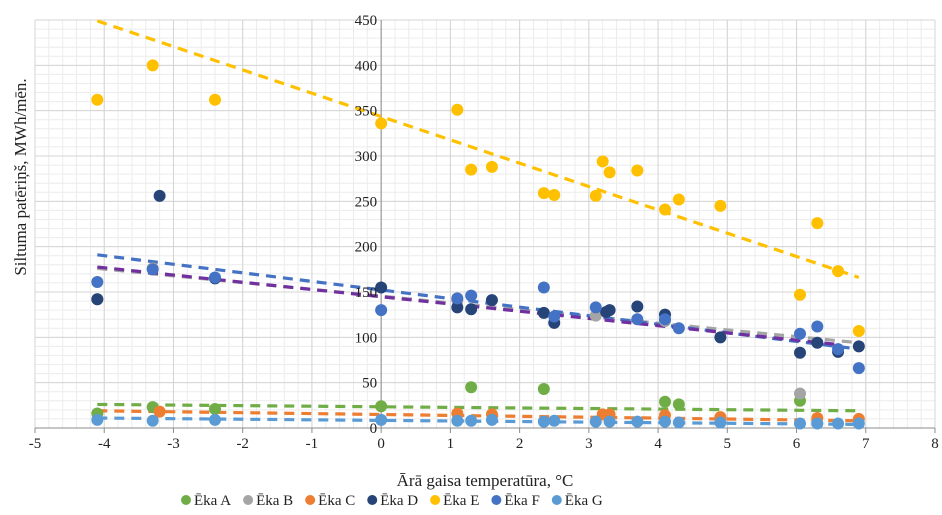 The width and height of the screenshot is (942, 515). Describe the element at coordinates (242, 444) in the screenshot. I see `x-tick-label: -2` at that location.